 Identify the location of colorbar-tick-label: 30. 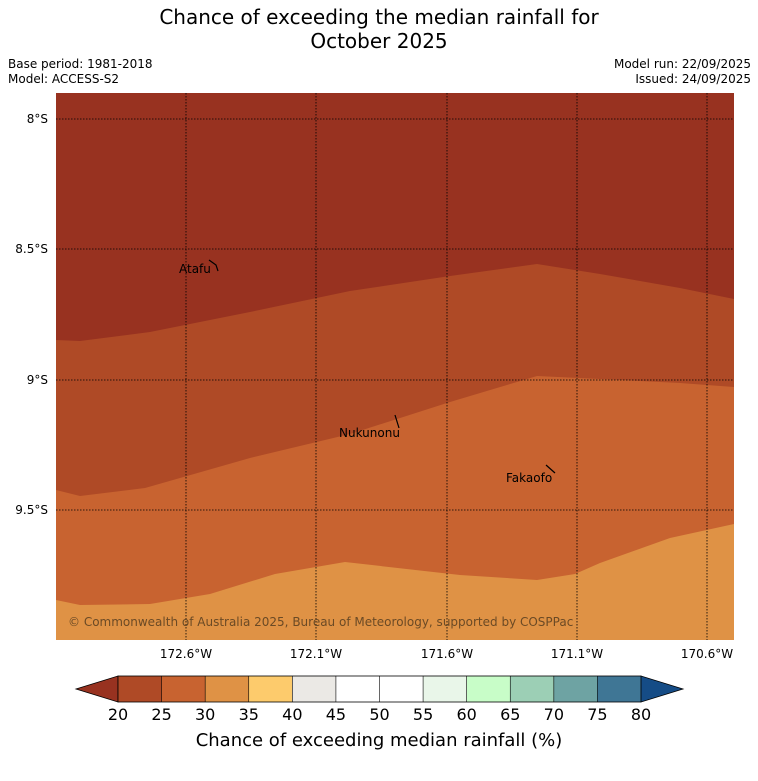
(205, 714).